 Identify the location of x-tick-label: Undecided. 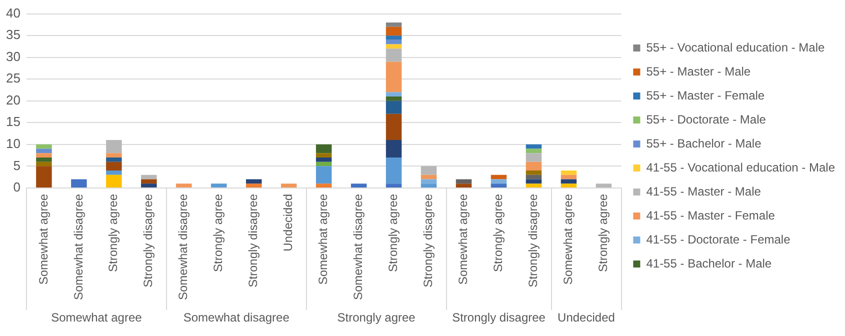
(288, 223).